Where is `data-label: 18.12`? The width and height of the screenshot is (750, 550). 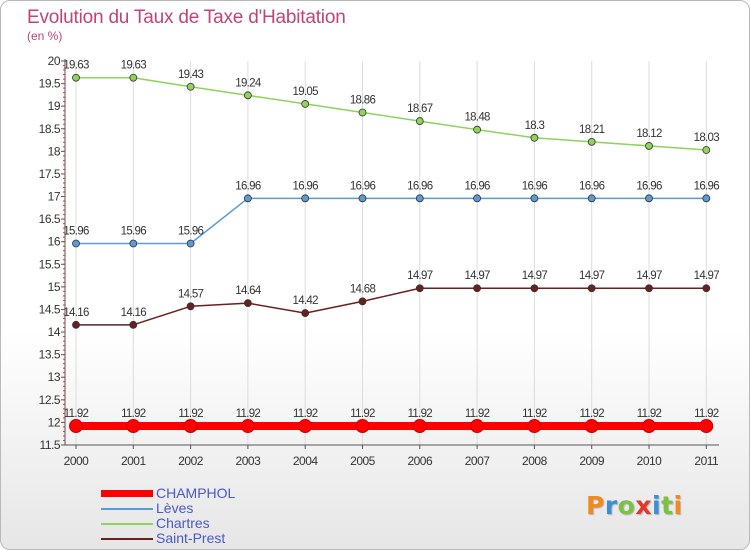
data-label: 18.12 is located at coordinates (649, 134).